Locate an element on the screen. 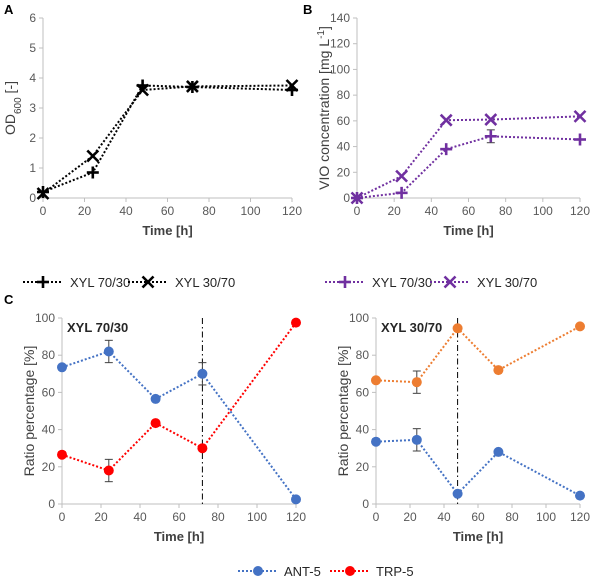 This screenshot has width=600, height=581. inset-label-c2: XYL 30/70 is located at coordinates (411, 327).